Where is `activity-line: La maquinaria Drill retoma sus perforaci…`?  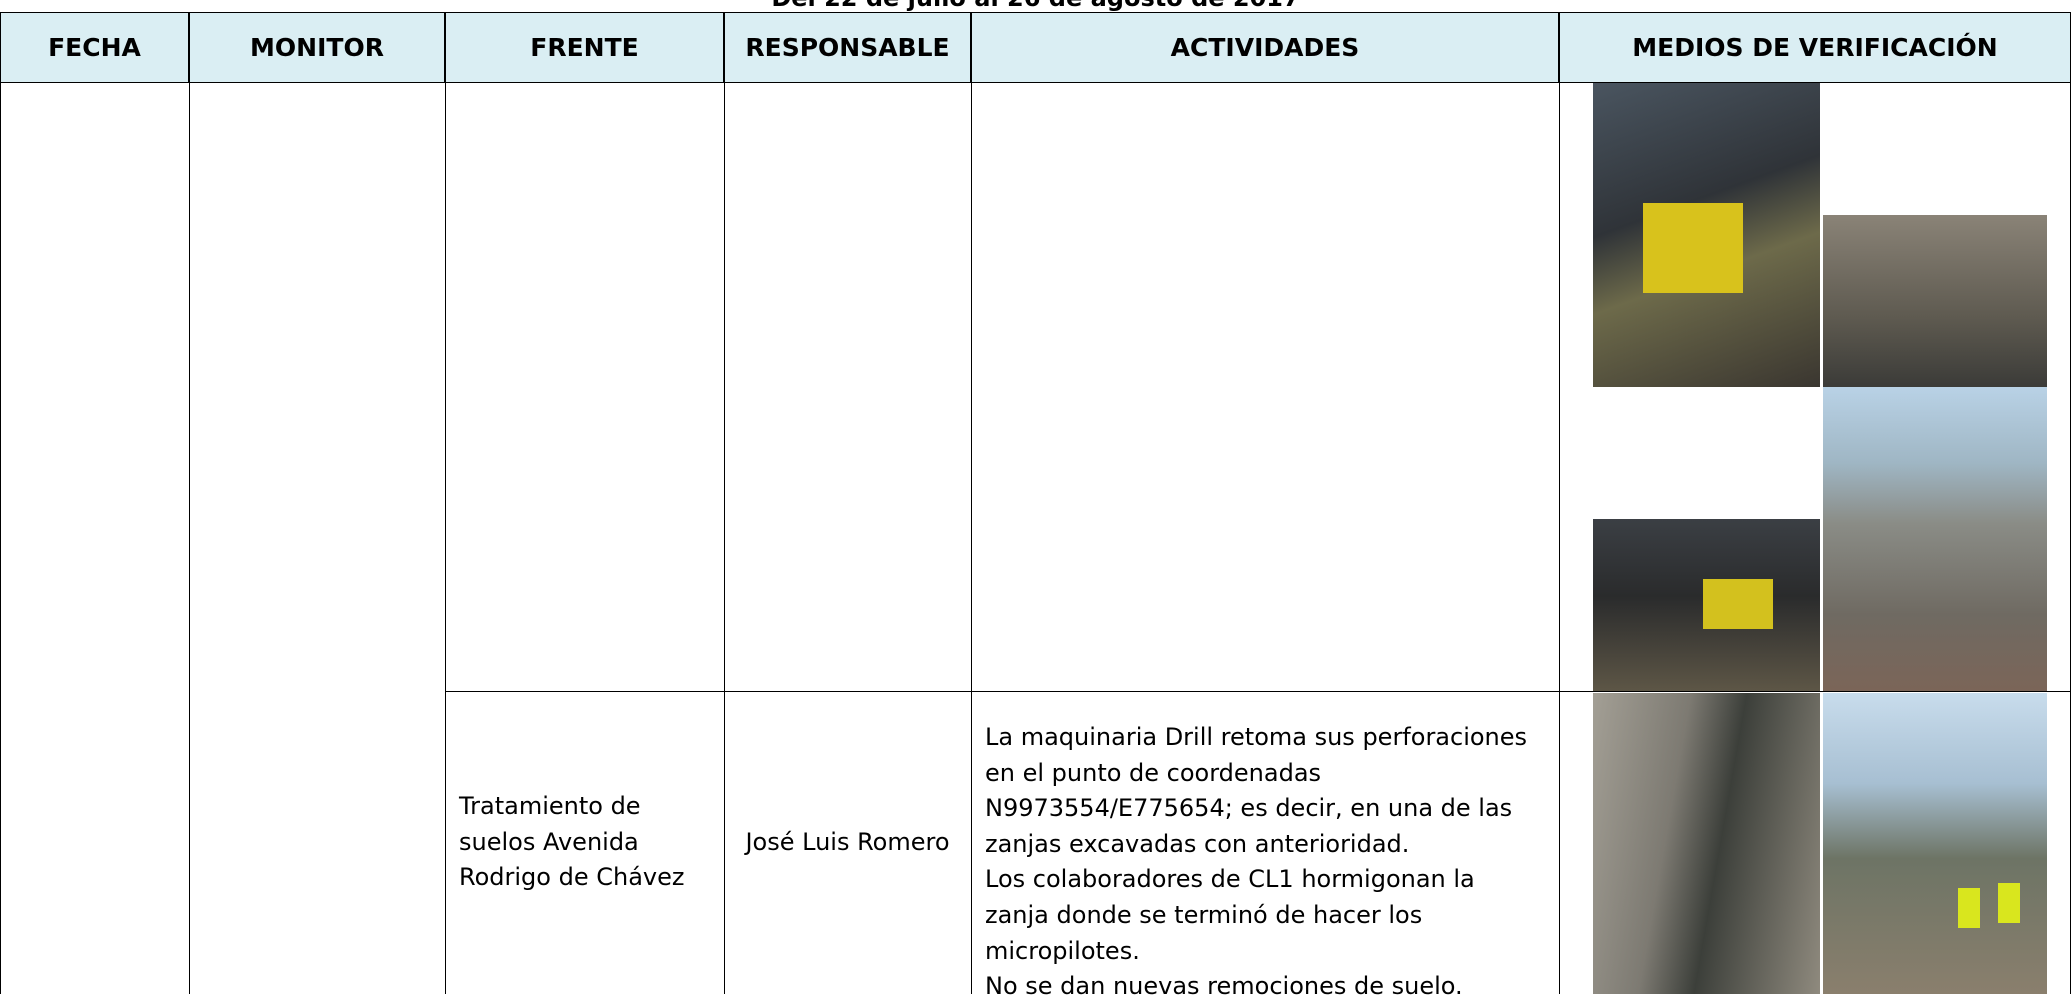
activity-line: La maquinaria Drill retoma sus perforaci… is located at coordinates (1256, 790).